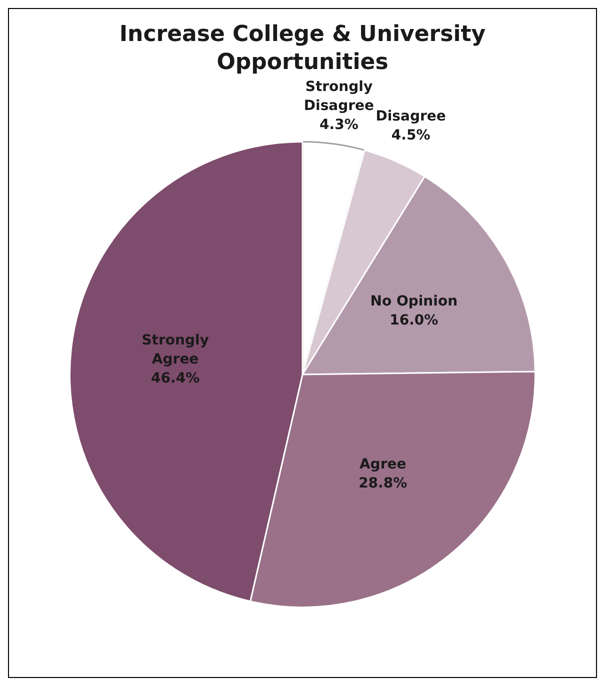 The width and height of the screenshot is (605, 690). What do you see at coordinates (302, 49) in the screenshot?
I see `chart-title: Increase College & University Opportunities` at bounding box center [302, 49].